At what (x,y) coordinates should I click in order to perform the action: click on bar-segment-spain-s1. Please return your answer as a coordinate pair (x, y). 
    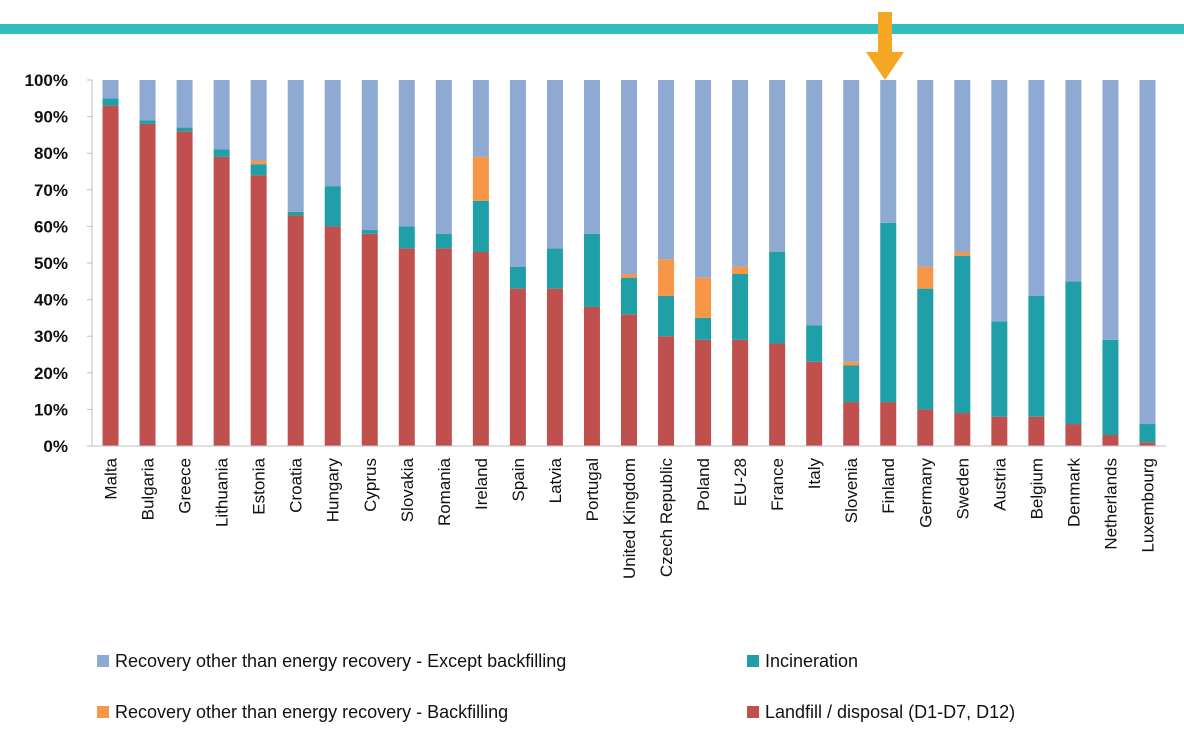
    Looking at the image, I should click on (517, 277).